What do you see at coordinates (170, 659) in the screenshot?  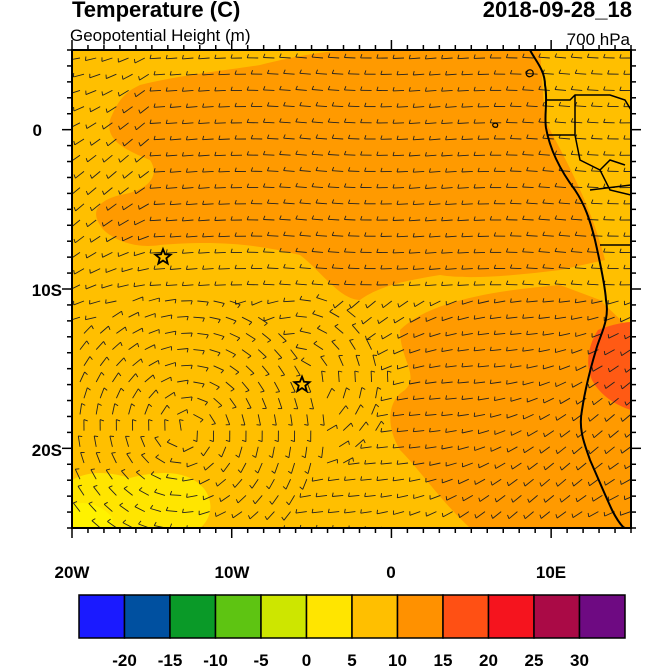 I see `colorbar-tick-label: -15` at bounding box center [170, 659].